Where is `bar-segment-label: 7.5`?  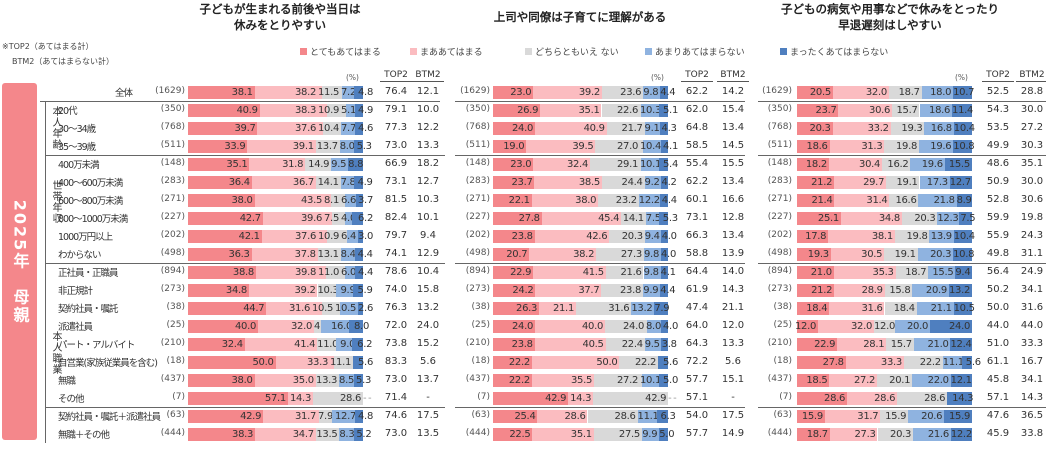
bar-segment-label: 7.5 is located at coordinates (332, 218).